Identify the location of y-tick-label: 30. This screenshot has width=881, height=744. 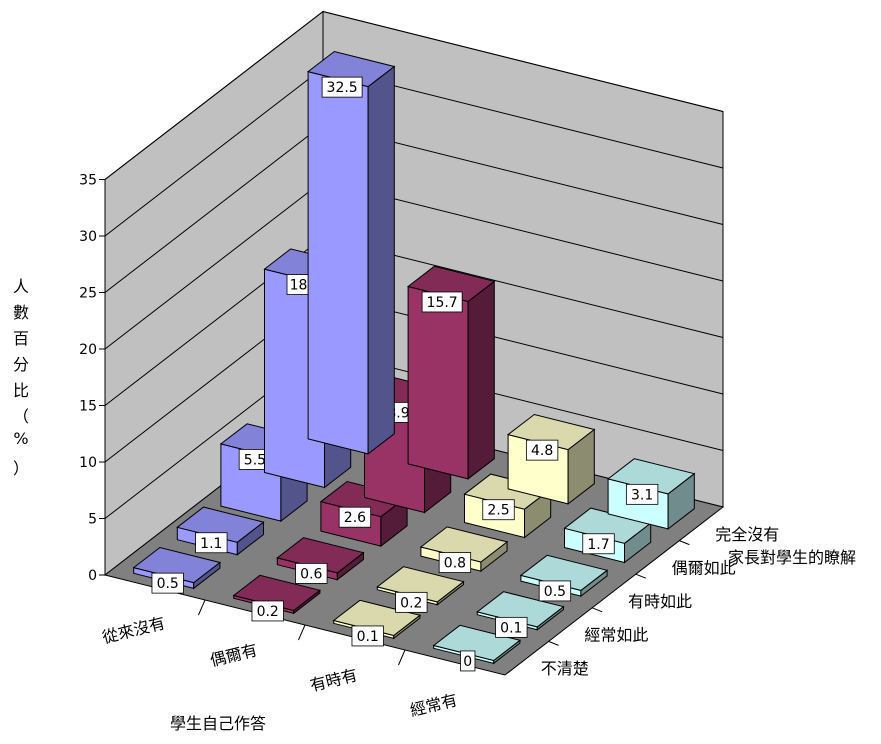
(88, 237).